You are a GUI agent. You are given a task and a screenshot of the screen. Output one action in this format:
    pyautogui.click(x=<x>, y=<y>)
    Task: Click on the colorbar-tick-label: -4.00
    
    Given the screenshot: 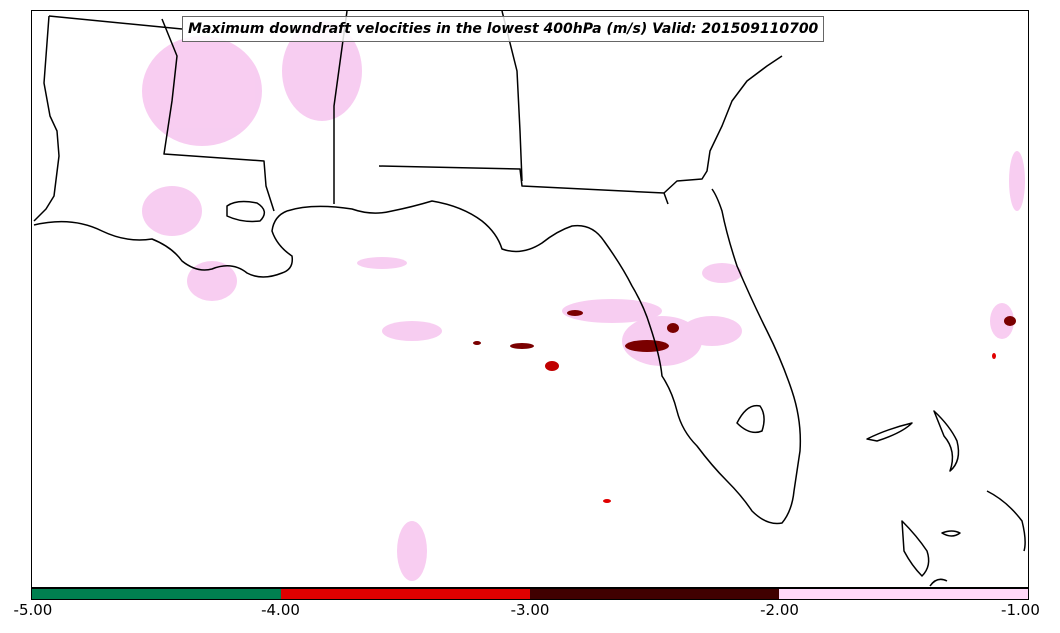 What is the action you would take?
    pyautogui.click(x=280, y=610)
    